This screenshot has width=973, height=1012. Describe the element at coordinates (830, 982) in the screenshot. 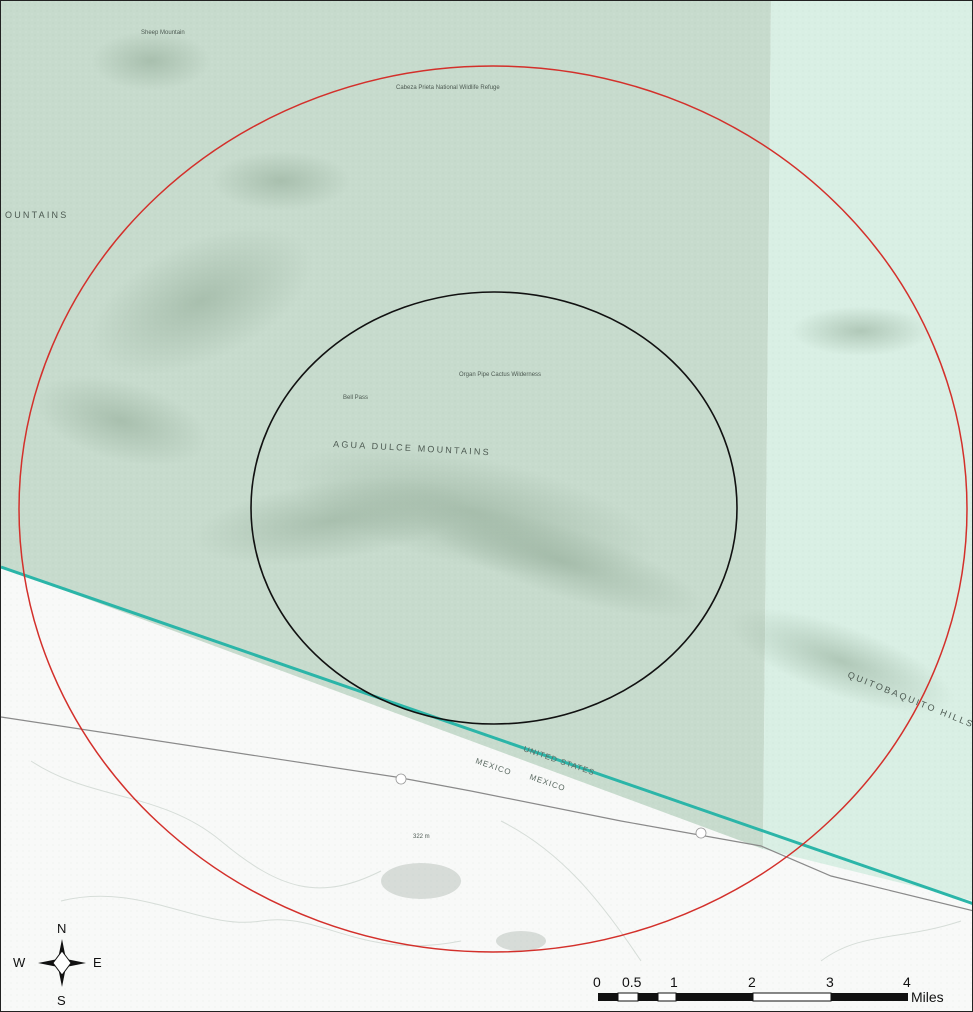

I see `scale-tick-3: 3` at that location.